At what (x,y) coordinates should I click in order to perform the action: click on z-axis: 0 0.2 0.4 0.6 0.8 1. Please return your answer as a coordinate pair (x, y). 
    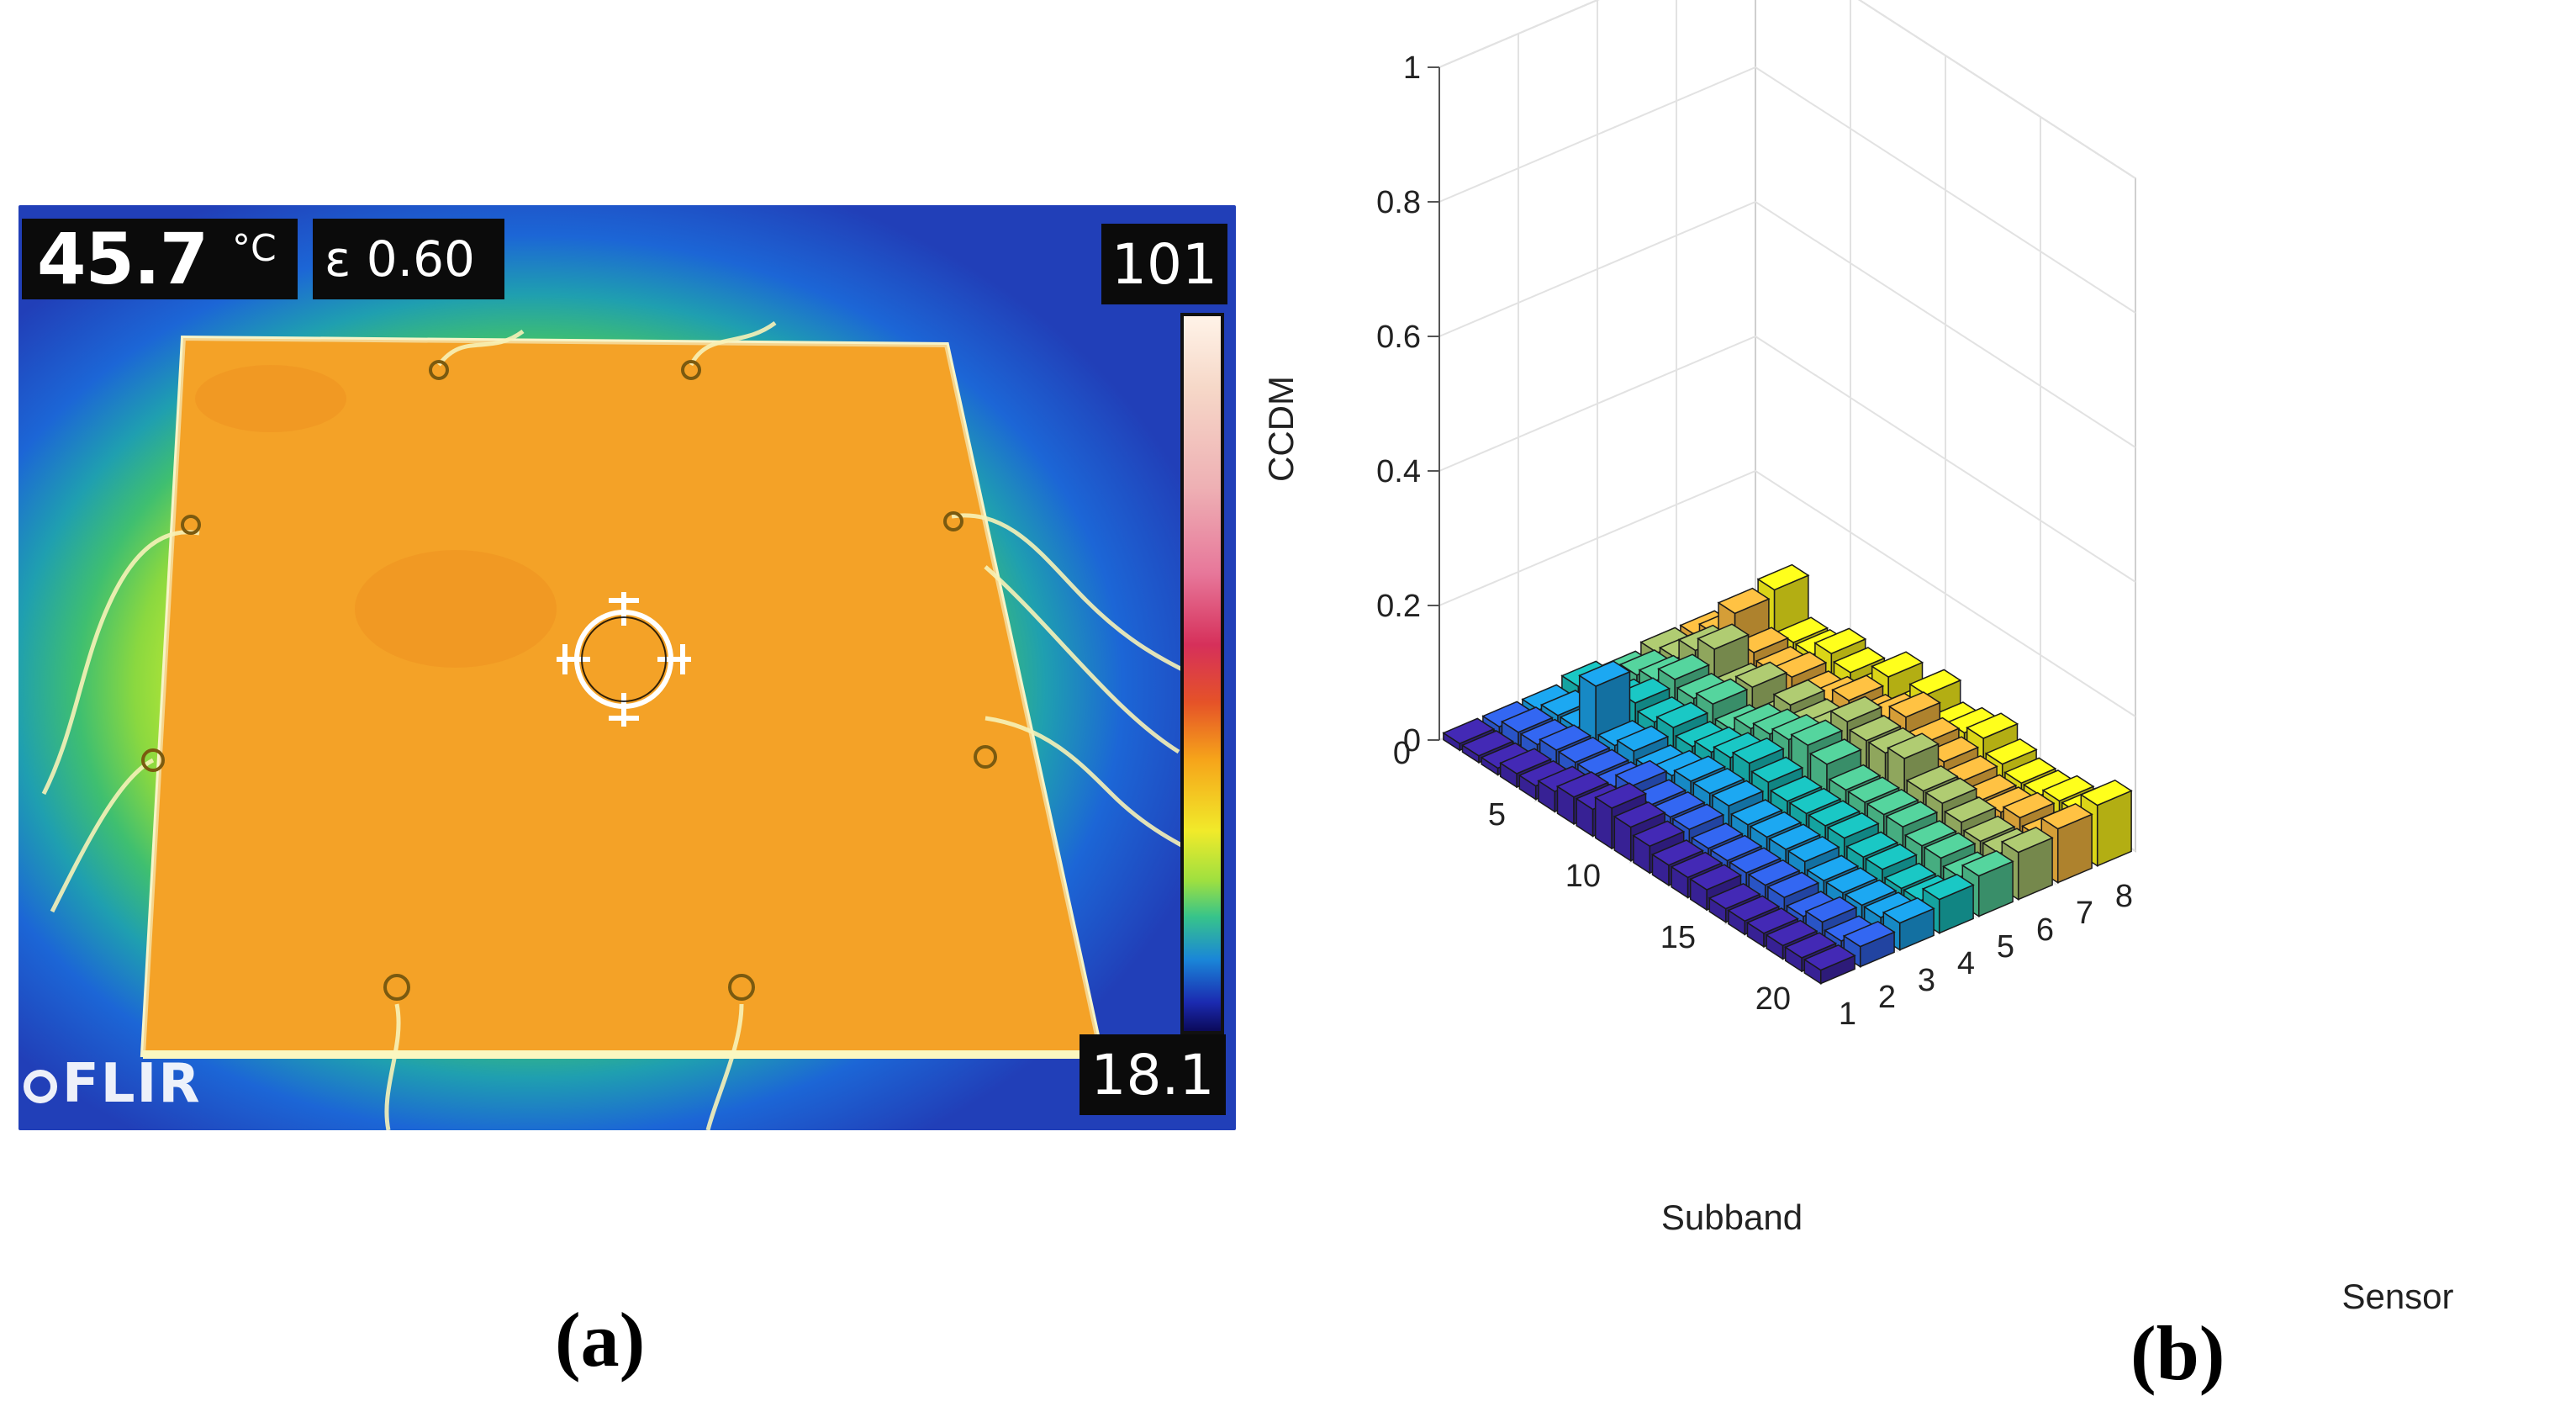
    Looking at the image, I should click on (1408, 404).